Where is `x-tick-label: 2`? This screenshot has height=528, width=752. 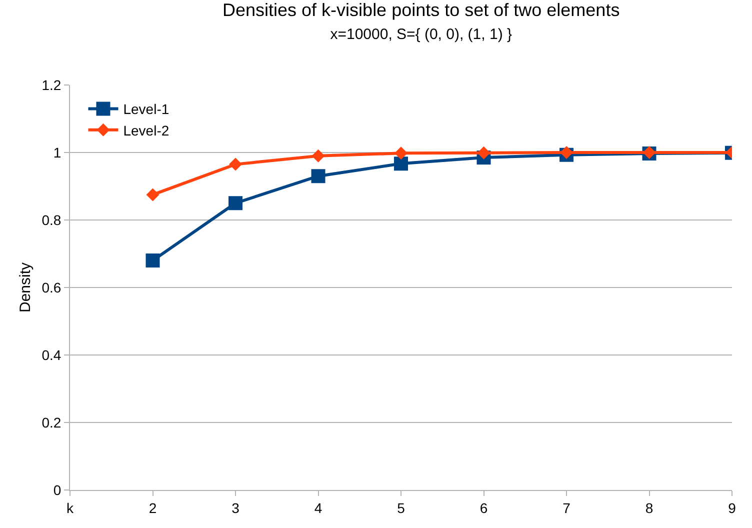
x-tick-label: 2 is located at coordinates (152, 508).